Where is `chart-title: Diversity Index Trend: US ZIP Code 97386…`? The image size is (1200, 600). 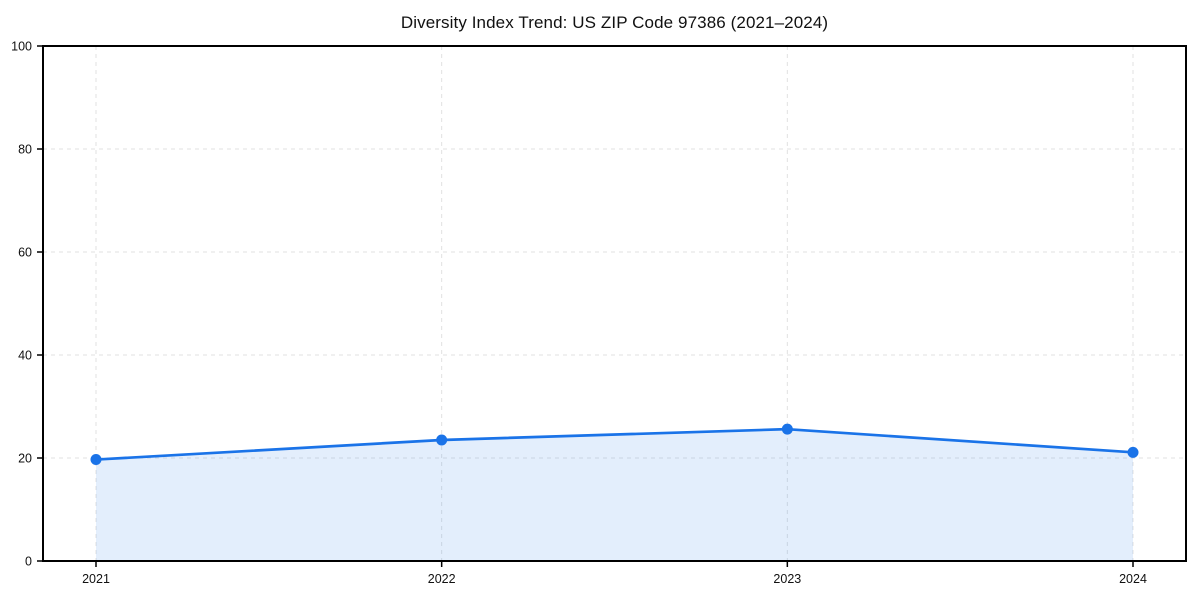
chart-title: Diversity Index Trend: US ZIP Code 97386… is located at coordinates (614, 22).